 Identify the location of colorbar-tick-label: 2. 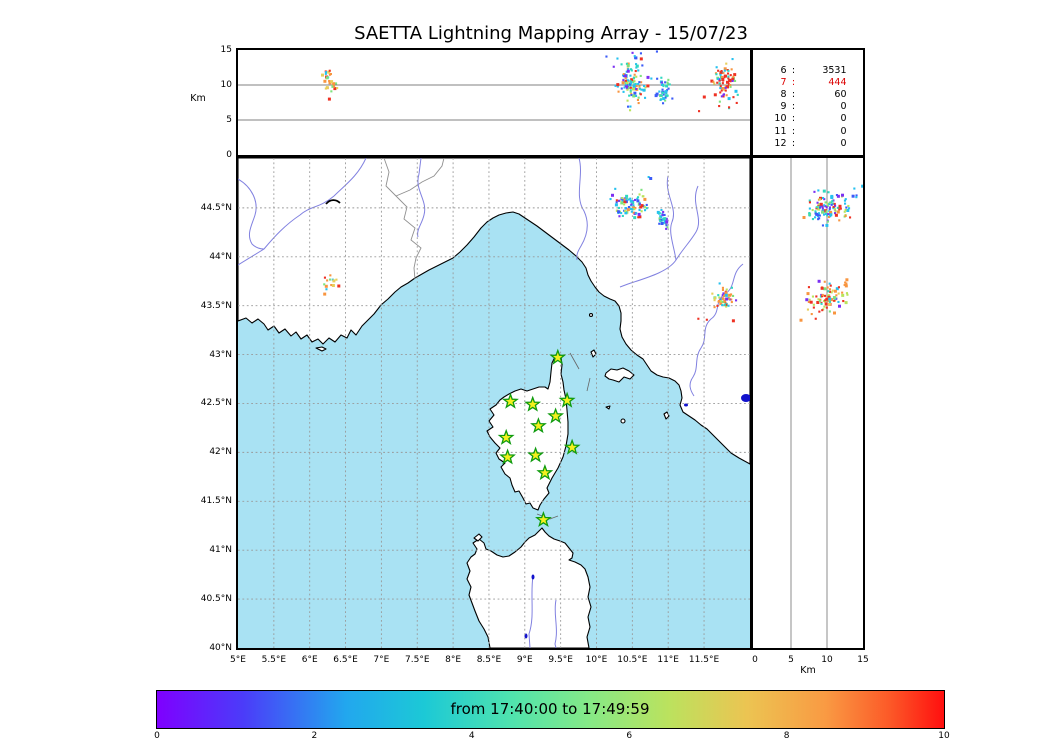
(314, 736).